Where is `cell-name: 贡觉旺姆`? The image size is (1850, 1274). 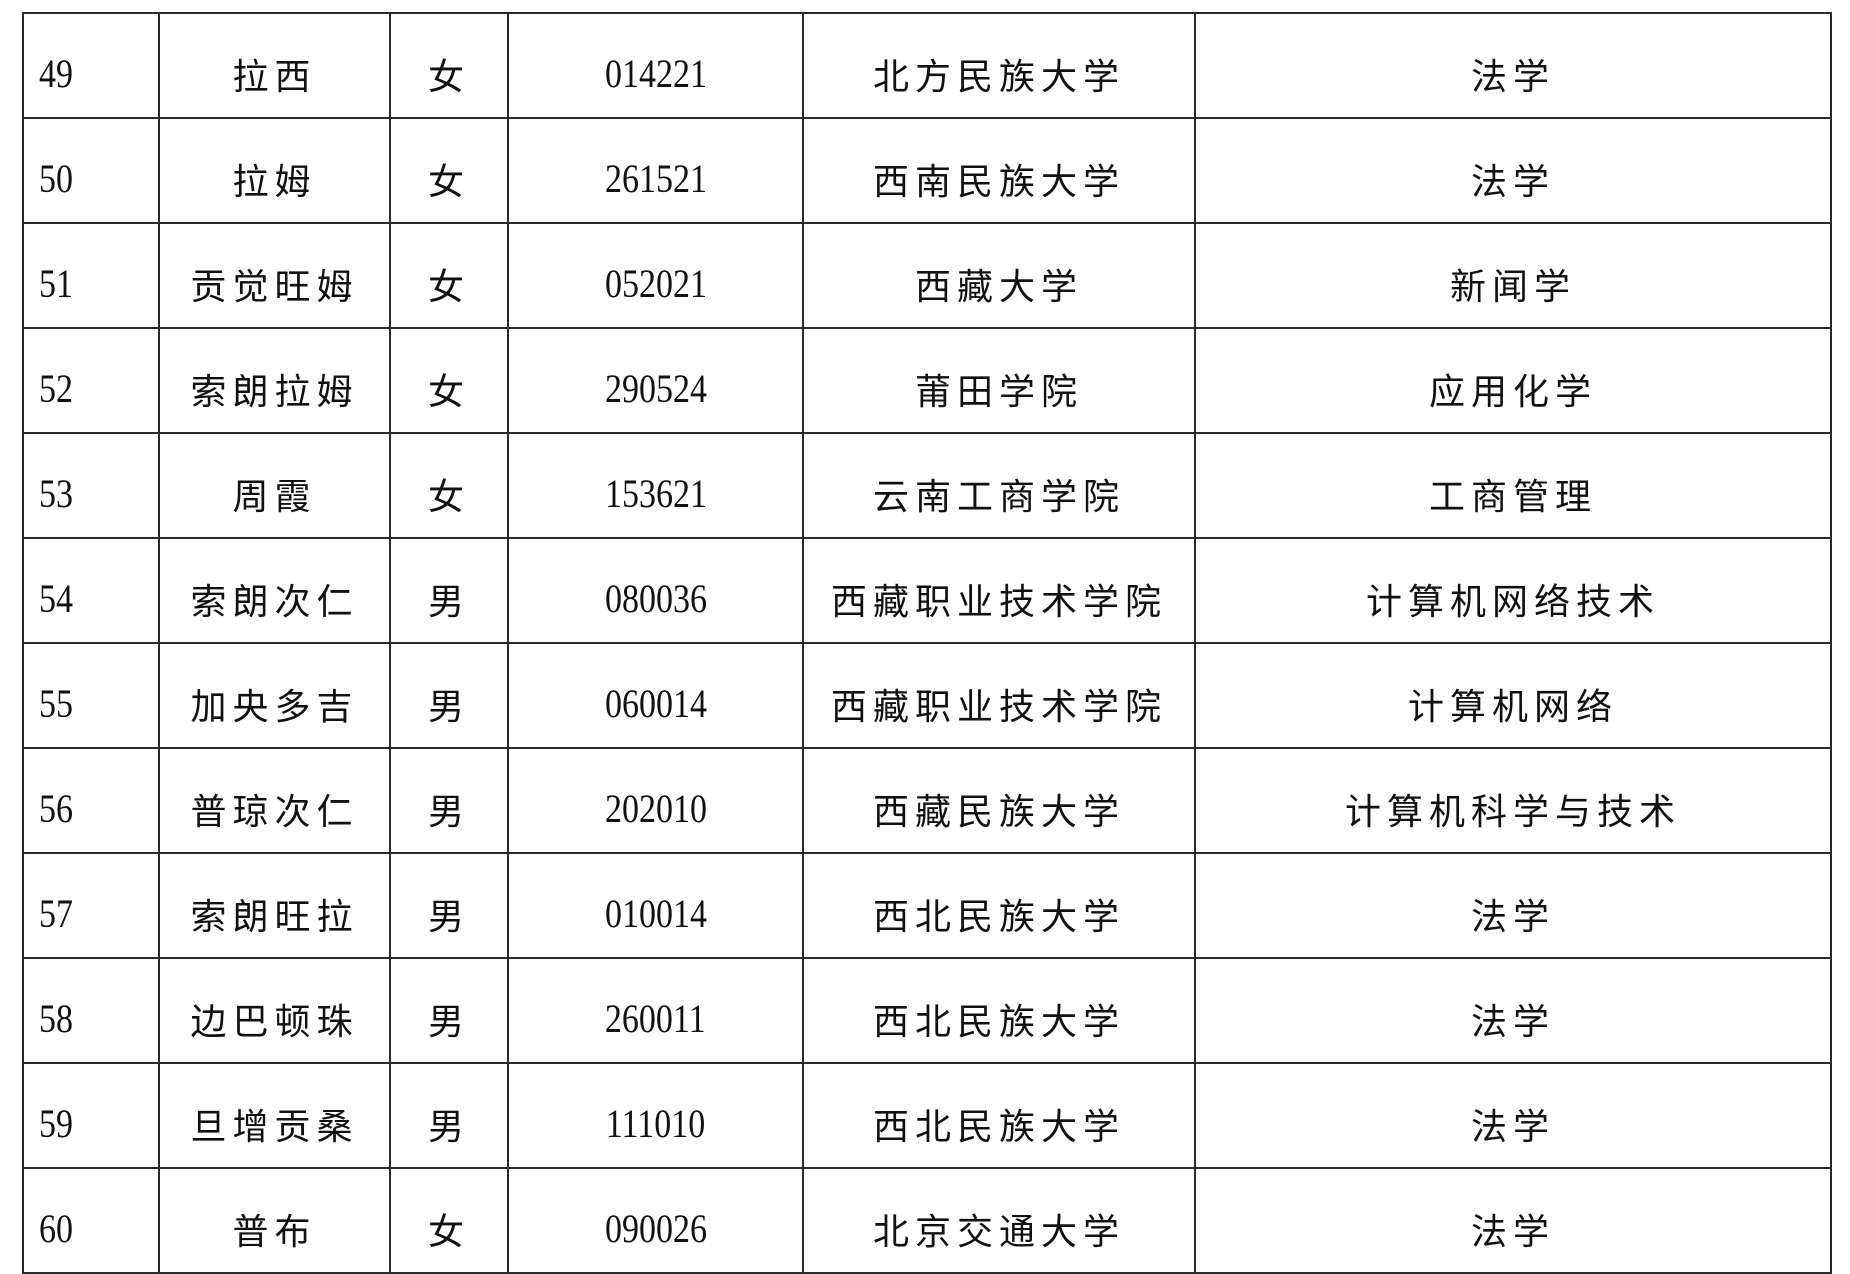
cell-name: 贡觉旺姆 is located at coordinates (274, 275).